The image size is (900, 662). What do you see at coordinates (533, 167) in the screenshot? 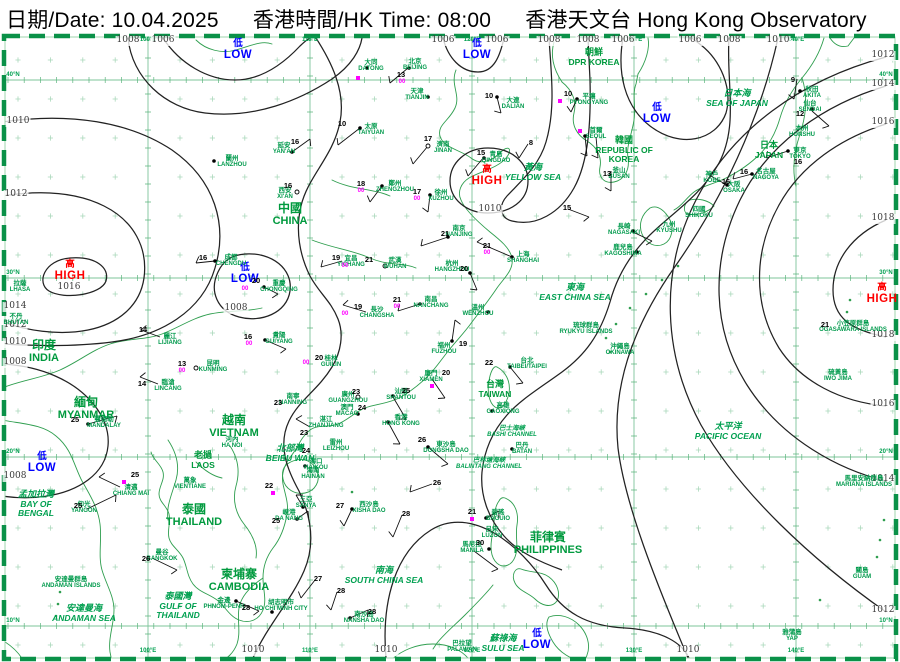
I see `label-zh: 黃海` at bounding box center [533, 167].